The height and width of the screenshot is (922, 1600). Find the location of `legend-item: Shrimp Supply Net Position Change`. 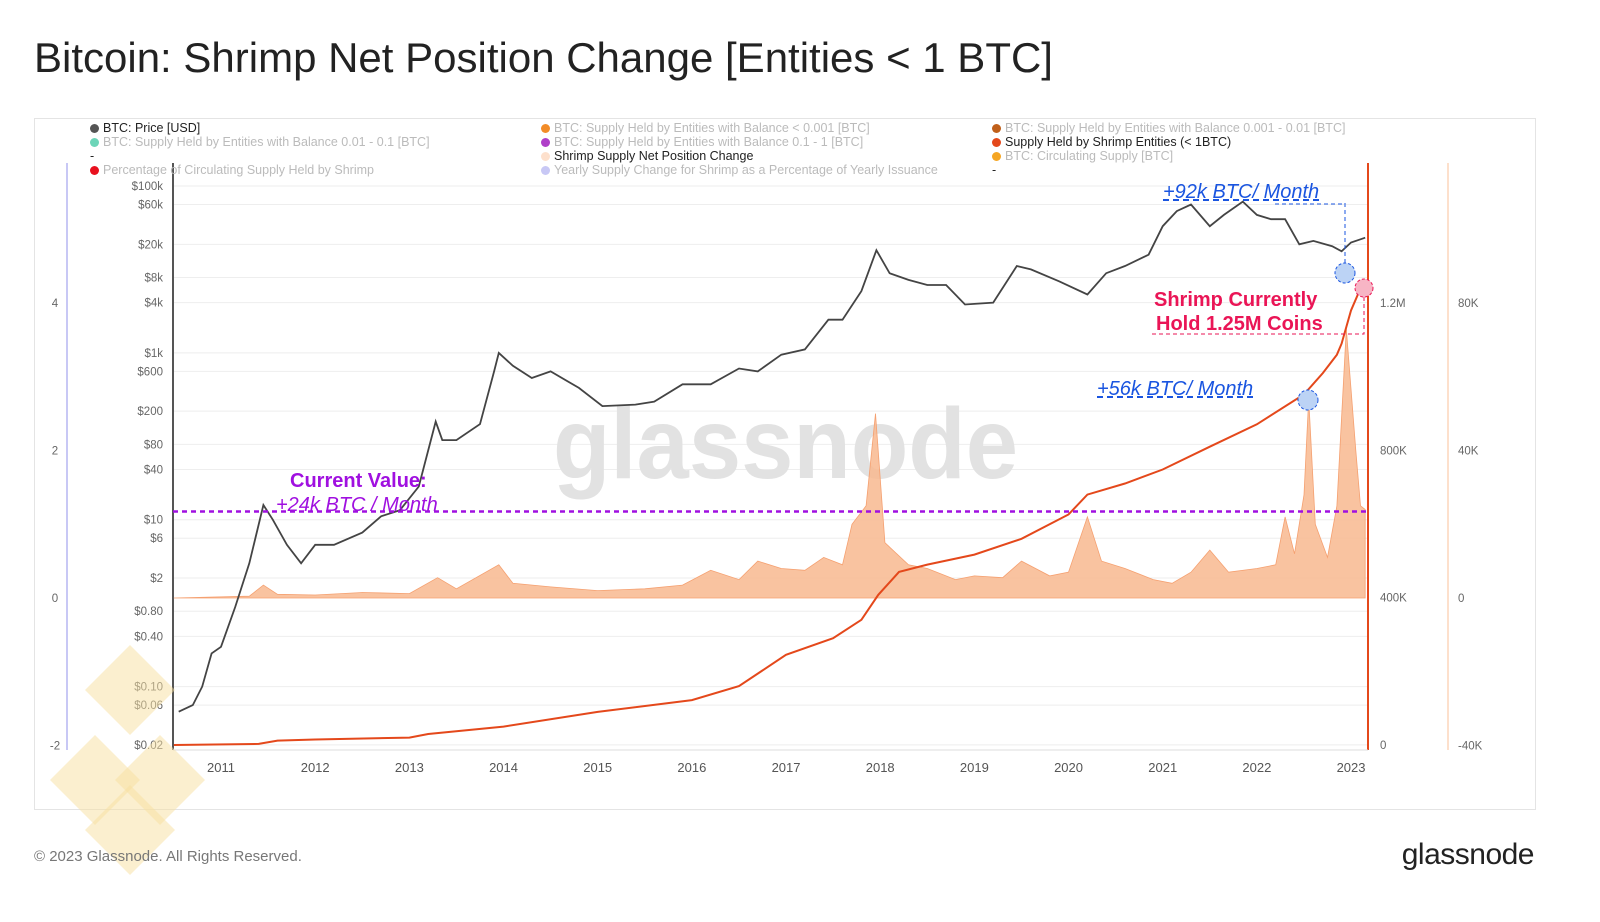

legend-item: Shrimp Supply Net Position Change is located at coordinates (647, 156).